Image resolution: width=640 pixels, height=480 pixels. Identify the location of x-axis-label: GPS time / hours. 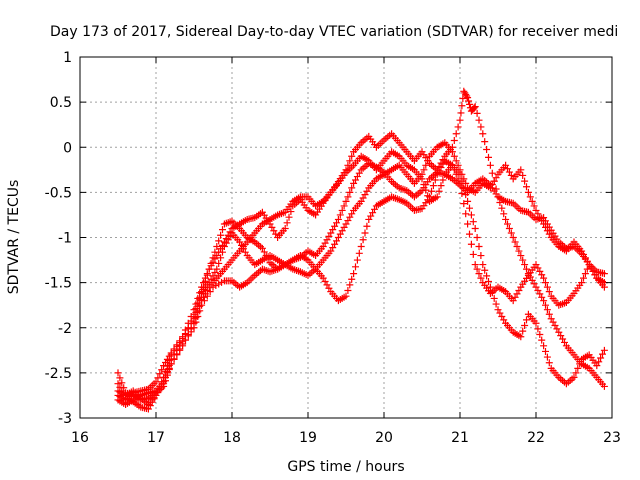
(345, 467).